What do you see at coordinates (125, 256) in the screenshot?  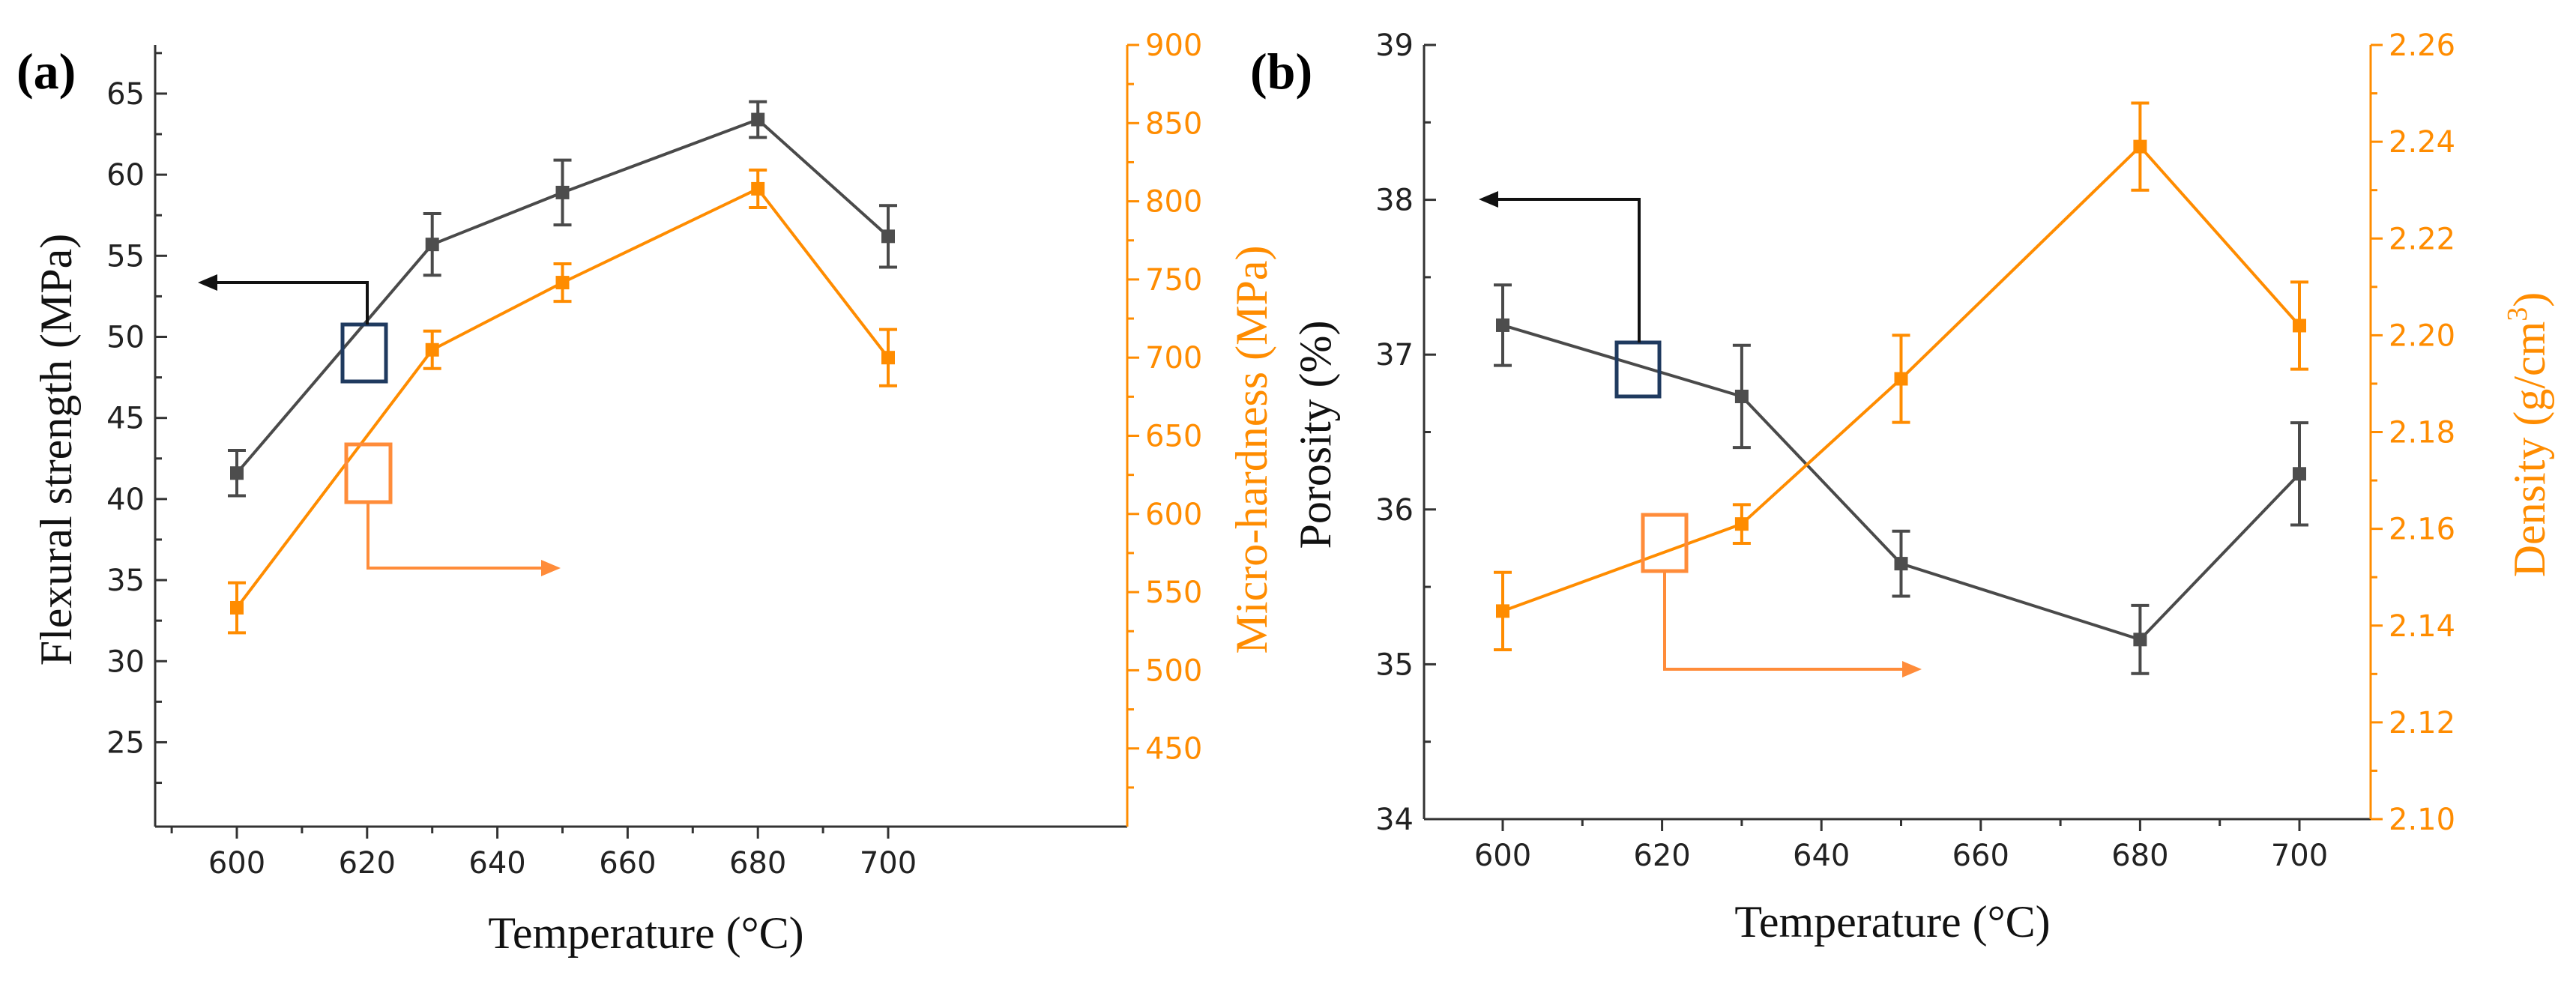 I see `panel-a-left-tick-label: 55` at bounding box center [125, 256].